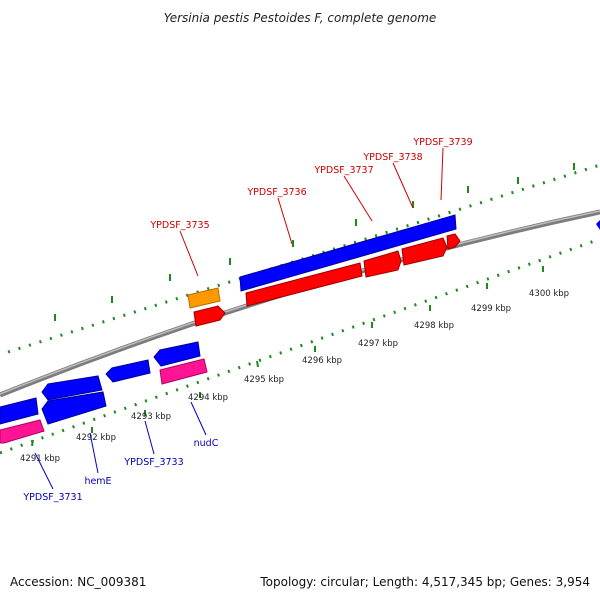 Image resolution: width=600 pixels, height=600 pixels. I want to click on kbp-label: 4295 kbp, so click(264, 380).